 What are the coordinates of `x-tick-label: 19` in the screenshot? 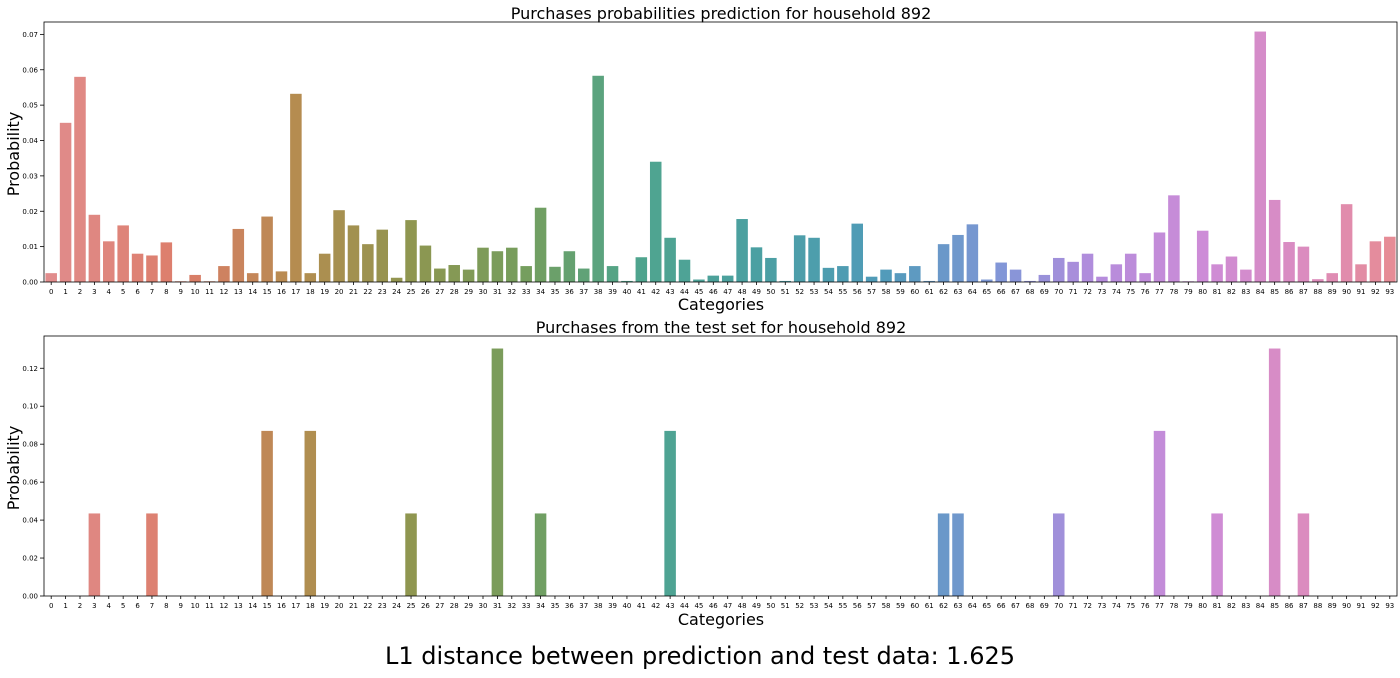 It's located at (324, 292).